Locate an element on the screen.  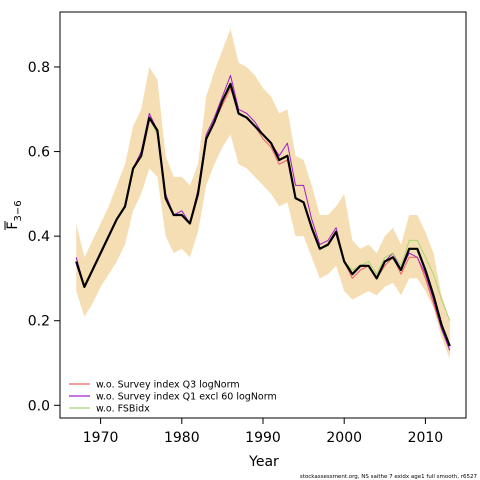
x-tick-label: 1970 is located at coordinates (101, 438).